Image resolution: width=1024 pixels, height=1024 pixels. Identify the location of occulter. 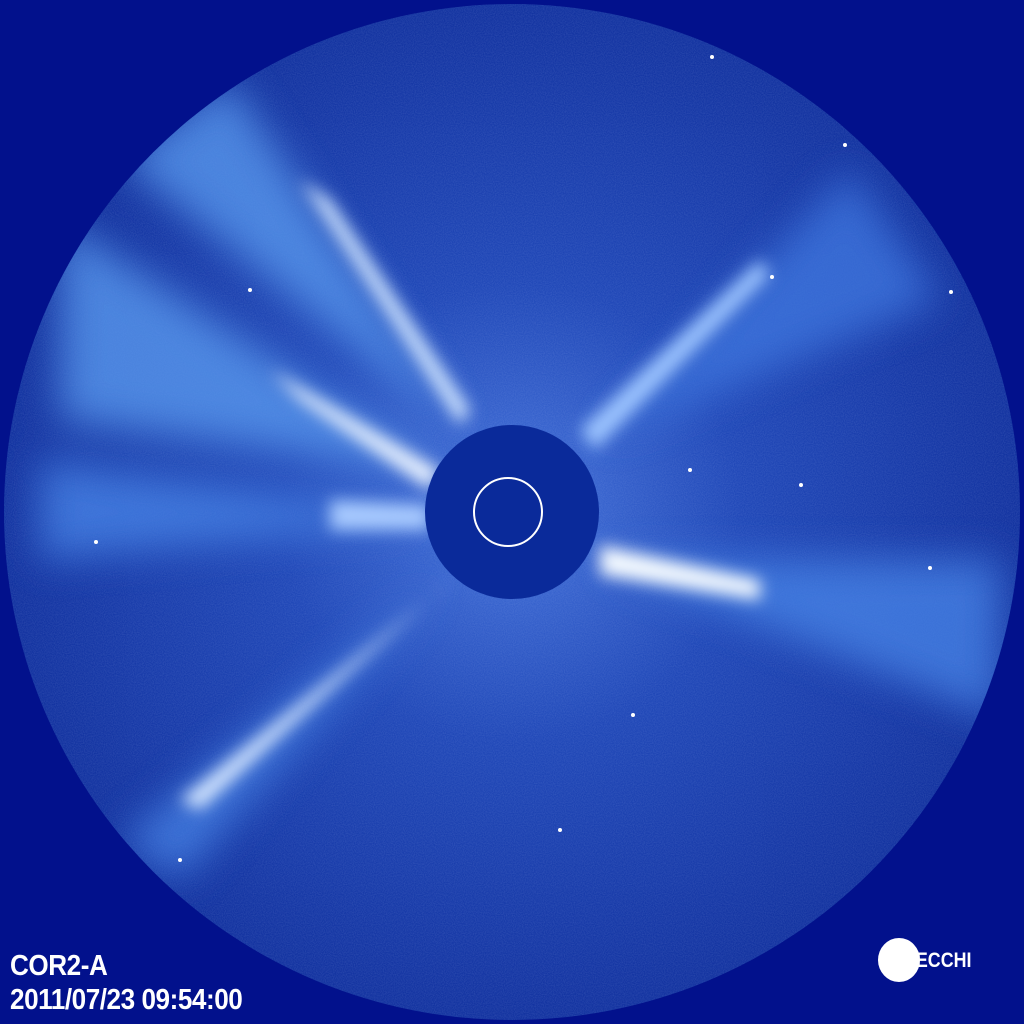
(512, 512).